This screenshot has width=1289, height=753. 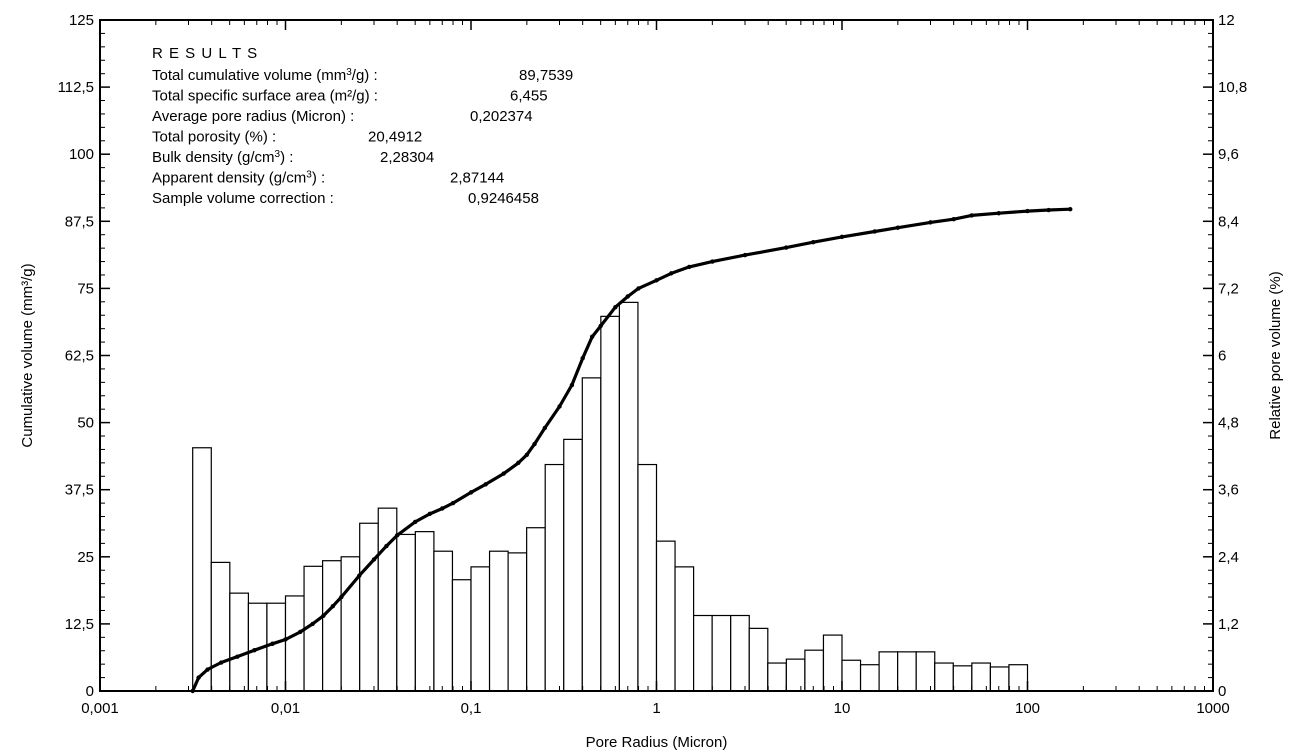 What do you see at coordinates (365, 75) in the screenshot?
I see `results-line-label-suffix: /g) :` at bounding box center [365, 75].